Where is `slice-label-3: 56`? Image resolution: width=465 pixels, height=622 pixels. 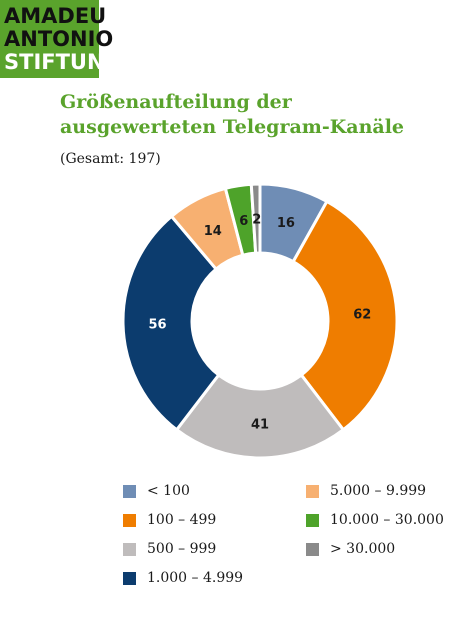 slice-label-3: 56 is located at coordinates (157, 324).